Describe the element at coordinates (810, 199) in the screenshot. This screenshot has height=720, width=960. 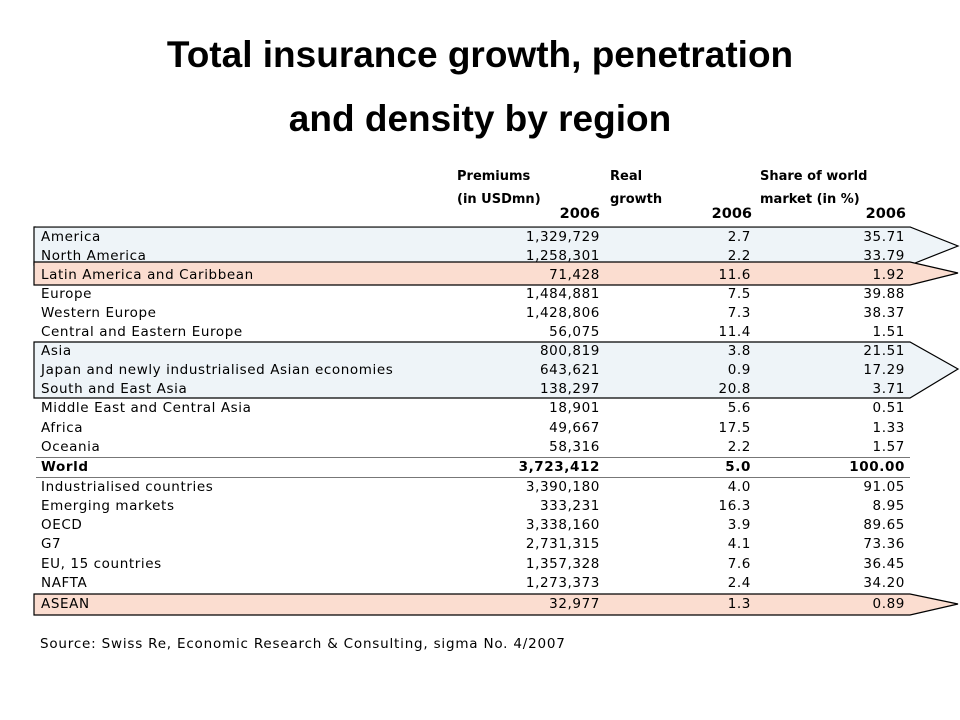
I see `header-share-line-2: market (in %)` at that location.